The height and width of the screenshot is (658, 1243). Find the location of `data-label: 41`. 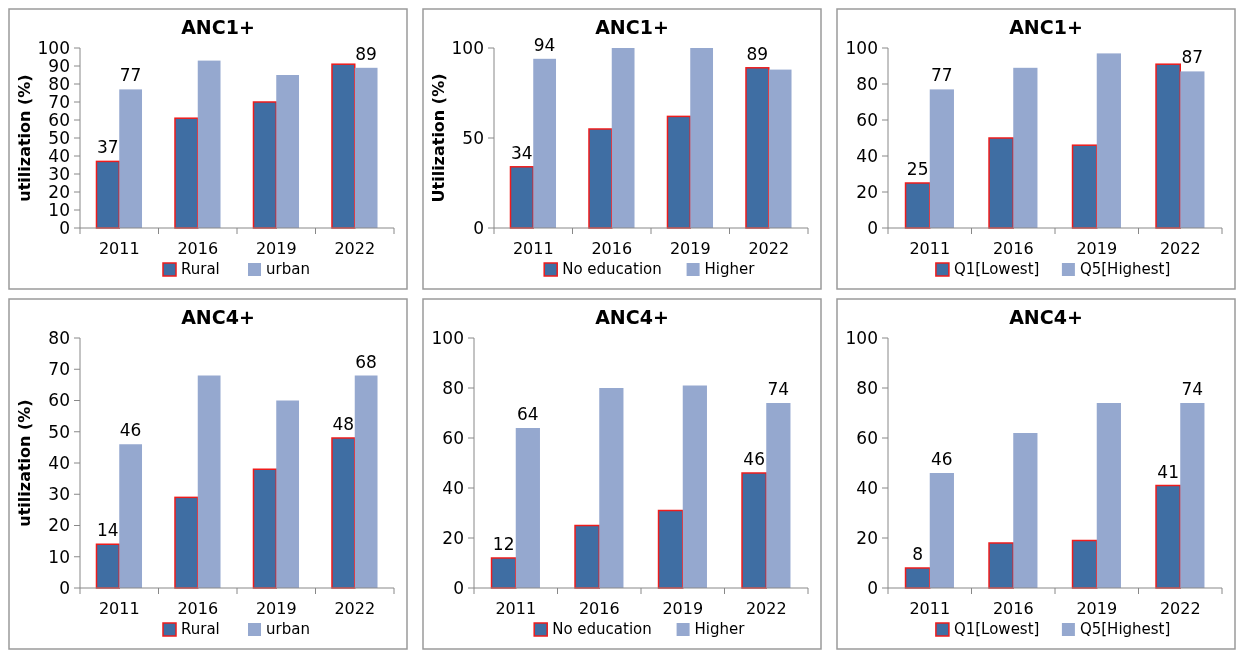

data-label: 41 is located at coordinates (1168, 471).